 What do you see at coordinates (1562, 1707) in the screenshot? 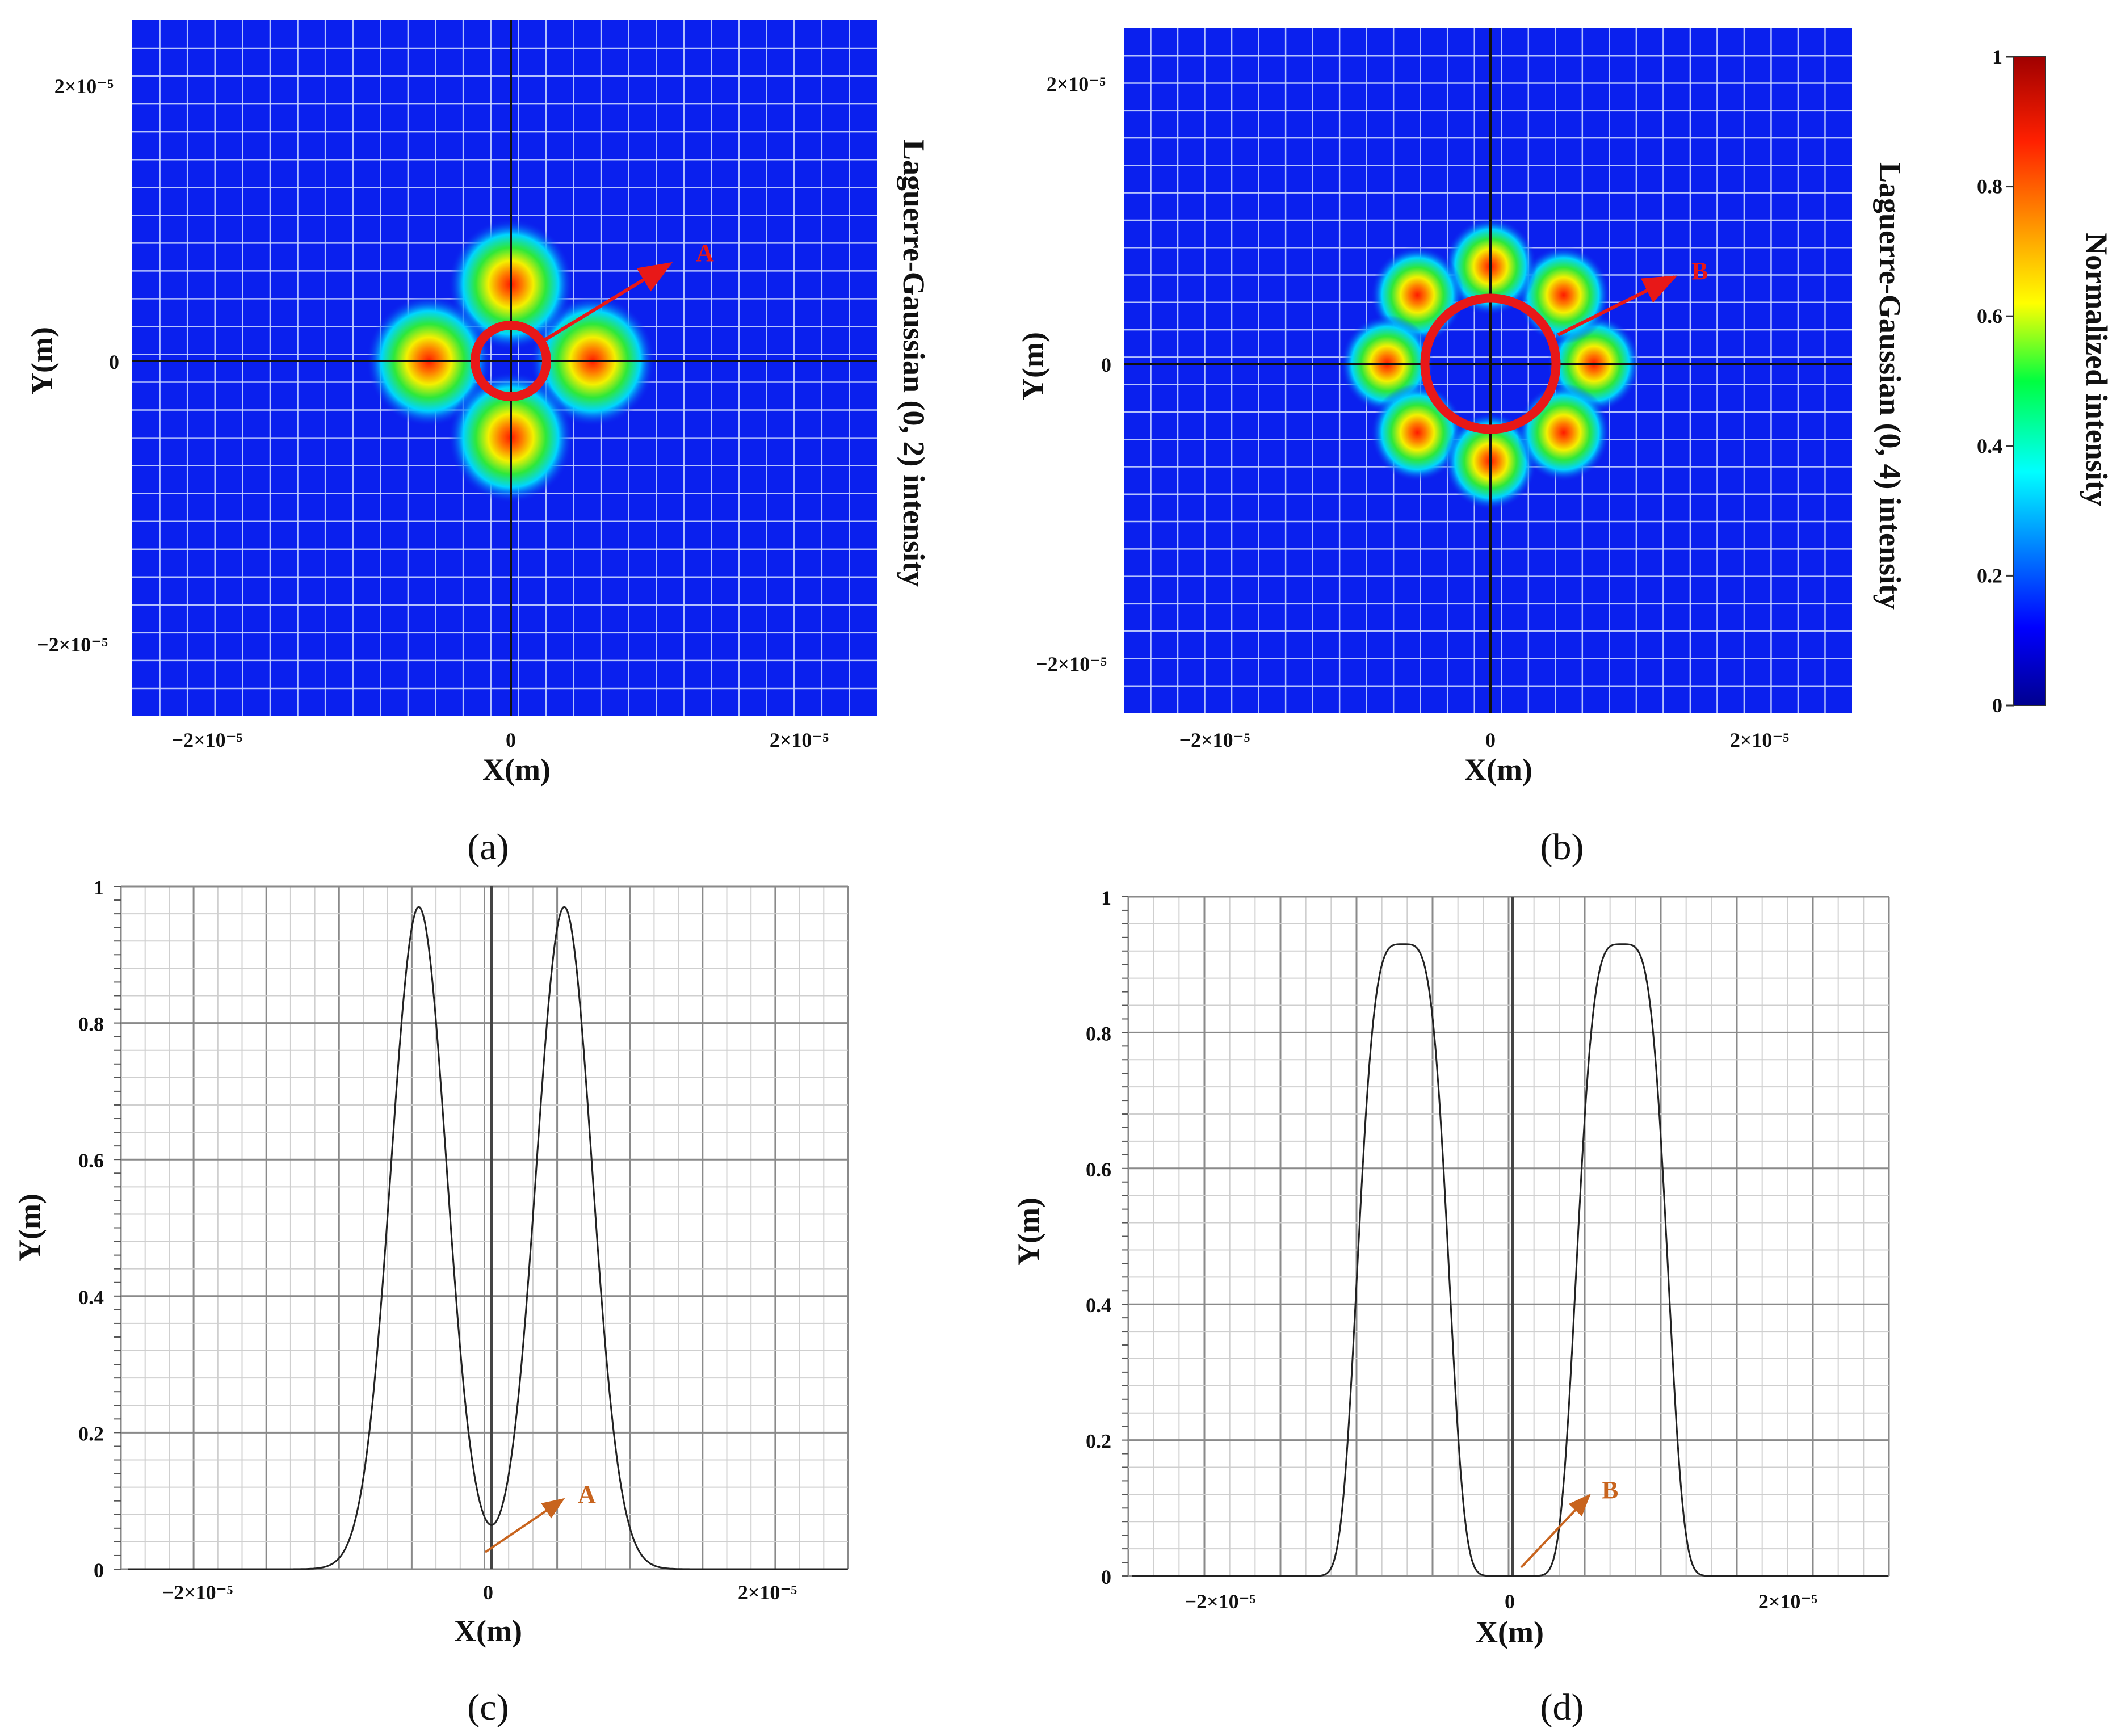
I see `panel-caption: (d)` at bounding box center [1562, 1707].